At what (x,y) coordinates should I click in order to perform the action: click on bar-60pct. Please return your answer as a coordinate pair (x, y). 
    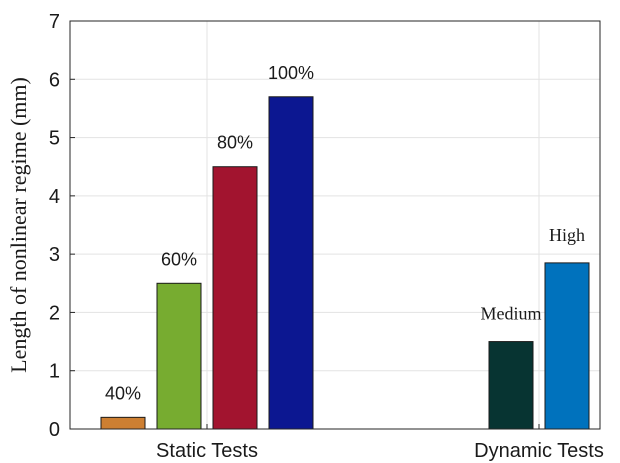
    Looking at the image, I should click on (179, 356).